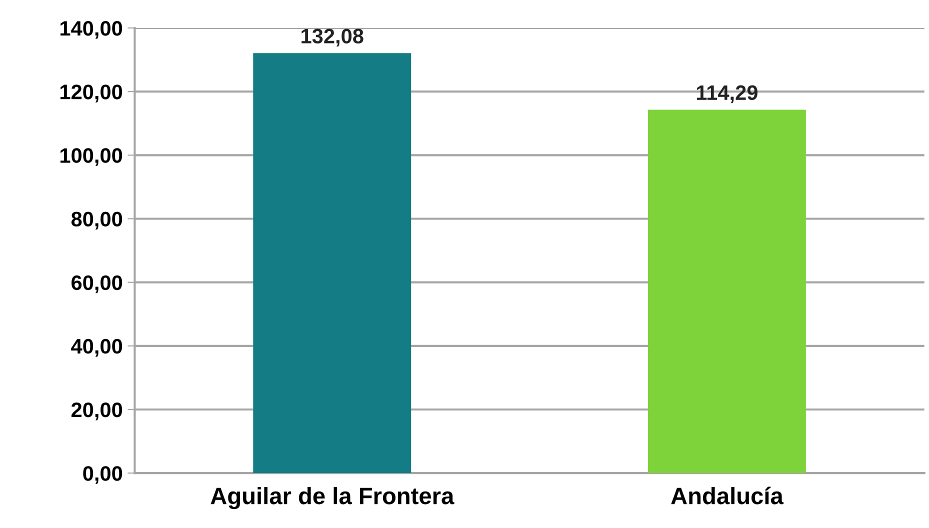 Image resolution: width=929 pixels, height=528 pixels. What do you see at coordinates (97, 284) in the screenshot?
I see `y-tick-label: 60,00` at bounding box center [97, 284].